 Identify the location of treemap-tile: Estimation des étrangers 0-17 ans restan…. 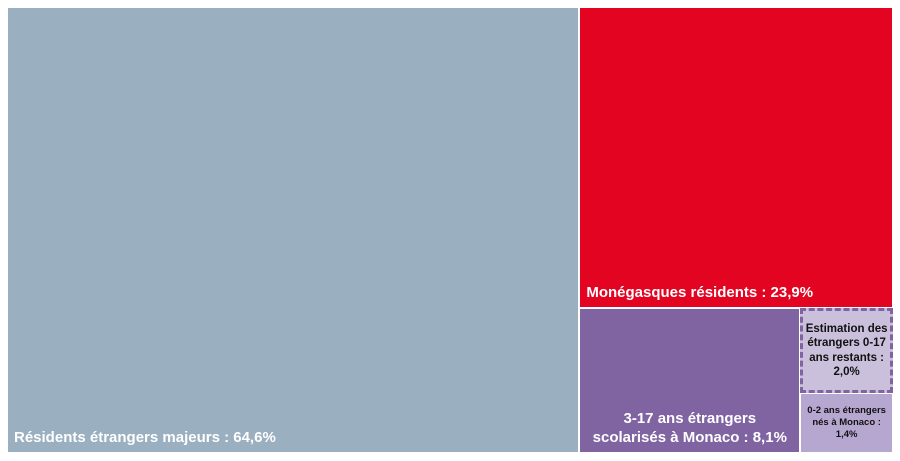
(846, 351).